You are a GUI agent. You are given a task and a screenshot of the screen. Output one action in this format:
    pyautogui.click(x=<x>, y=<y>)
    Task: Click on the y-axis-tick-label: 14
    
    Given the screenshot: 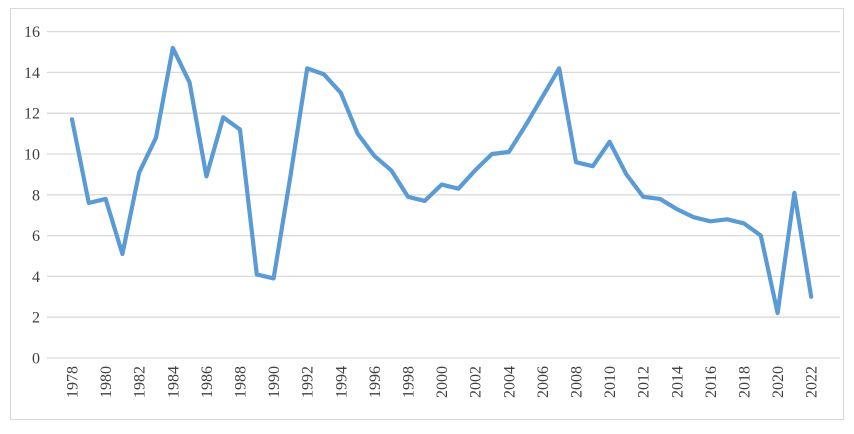 What is the action you would take?
    pyautogui.click(x=32, y=73)
    